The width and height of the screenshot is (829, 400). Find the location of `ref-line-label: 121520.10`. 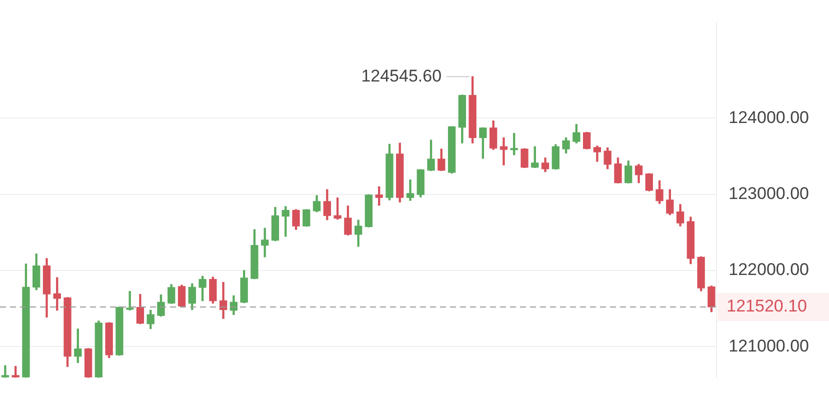

ref-line-label: 121520.10 is located at coordinates (767, 306).